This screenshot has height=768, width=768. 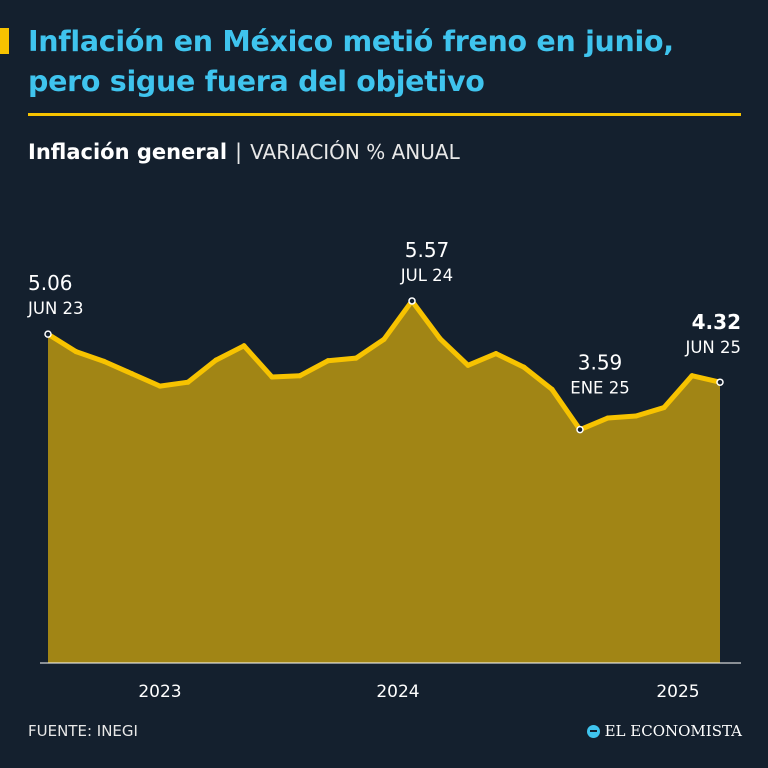 I want to click on annotation-date: JUL 24, so click(x=426, y=275).